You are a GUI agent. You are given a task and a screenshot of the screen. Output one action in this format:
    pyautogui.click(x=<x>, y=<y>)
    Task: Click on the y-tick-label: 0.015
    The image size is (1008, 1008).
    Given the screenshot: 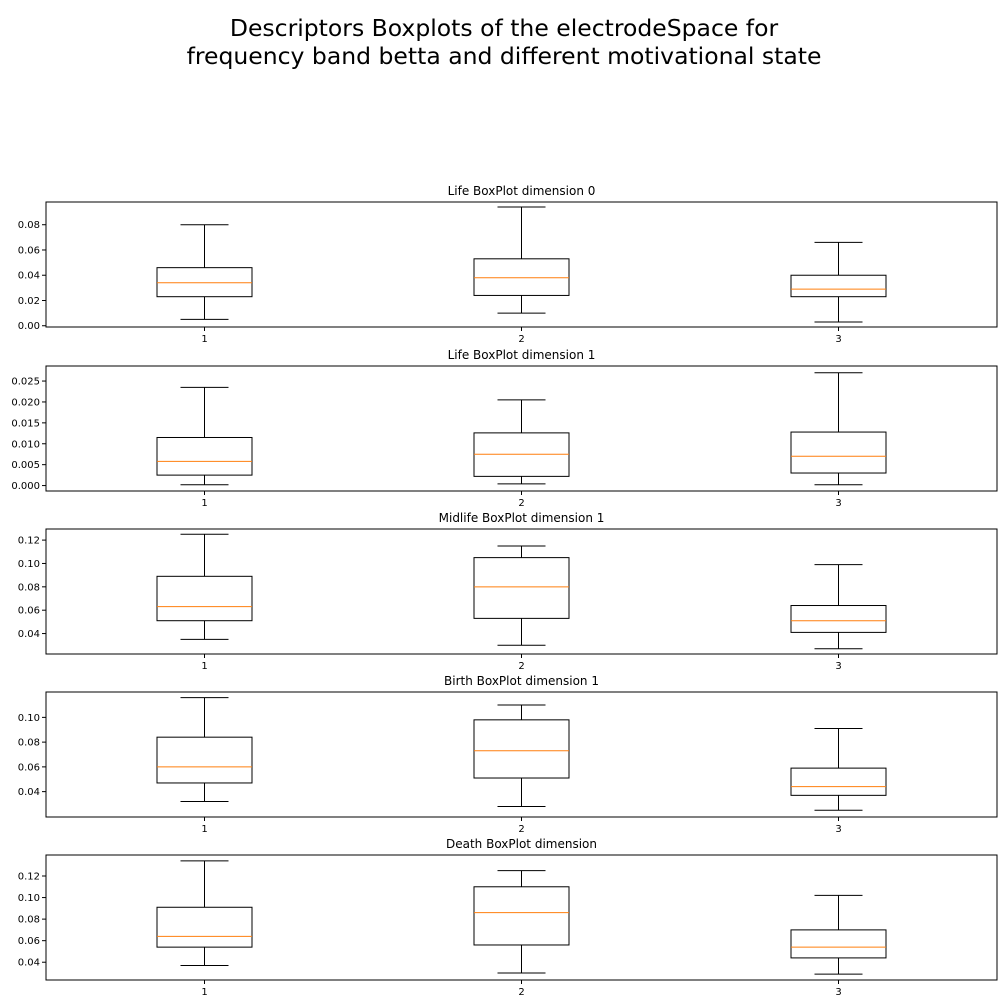 What is the action you would take?
    pyautogui.click(x=25, y=423)
    